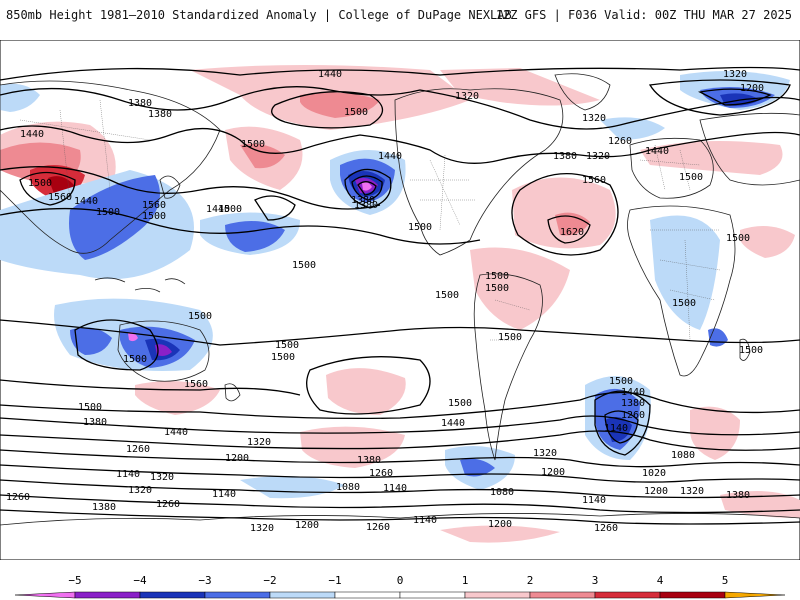 Image resolution: width=800 pixels, height=600 pixels. I want to click on coastline-africa, so click(681, 291).